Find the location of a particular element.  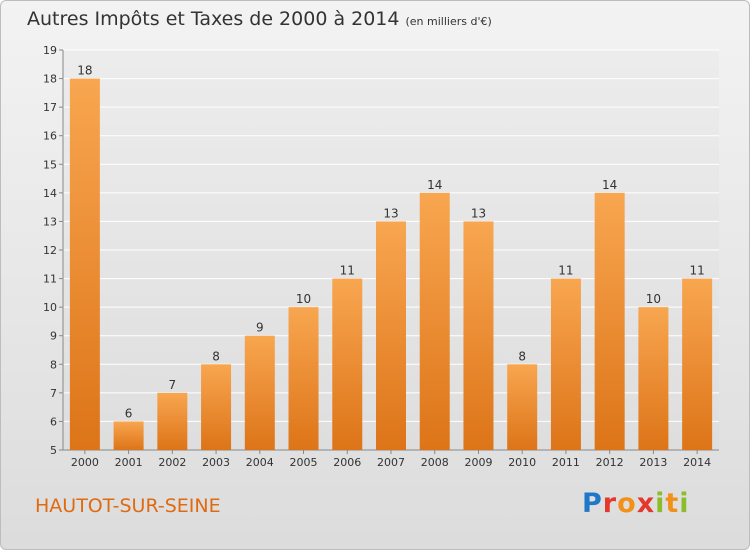

y-tick-label: 5 is located at coordinates (53, 450).